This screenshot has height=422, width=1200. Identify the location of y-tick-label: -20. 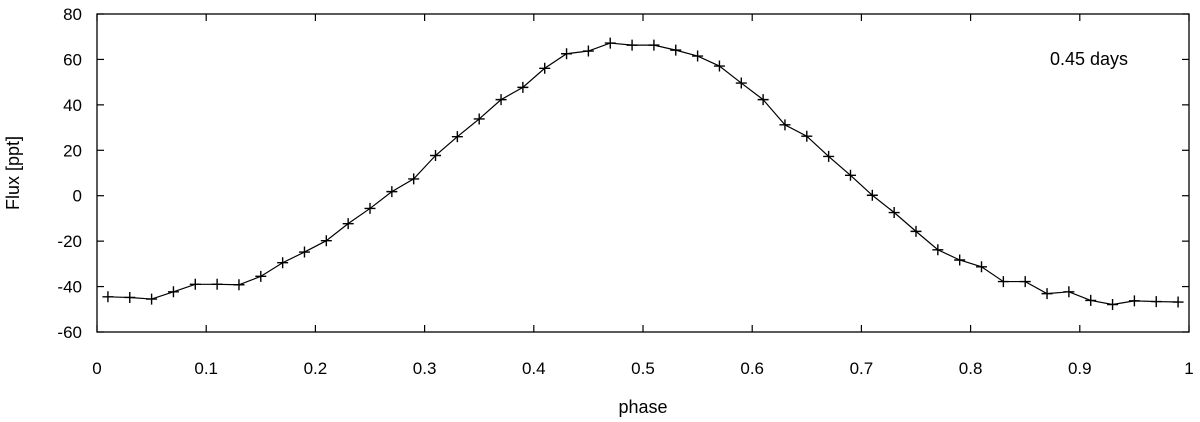
(69, 241).